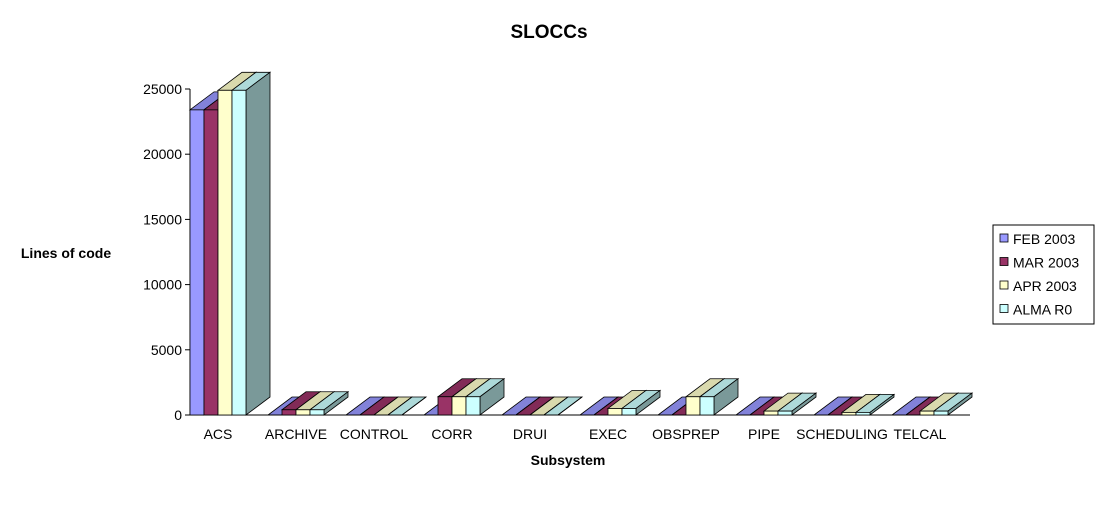  I want to click on x-tick-label: OBSPREP, so click(686, 434).